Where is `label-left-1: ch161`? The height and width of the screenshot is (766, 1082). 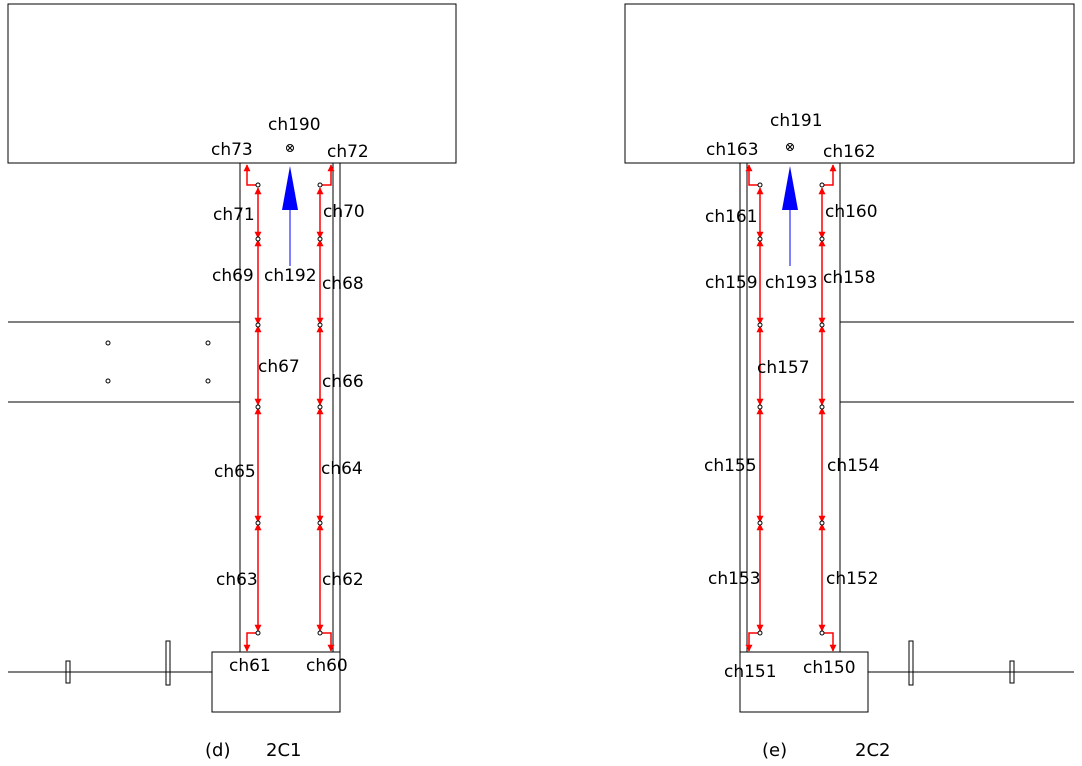
label-left-1: ch161 is located at coordinates (731, 217).